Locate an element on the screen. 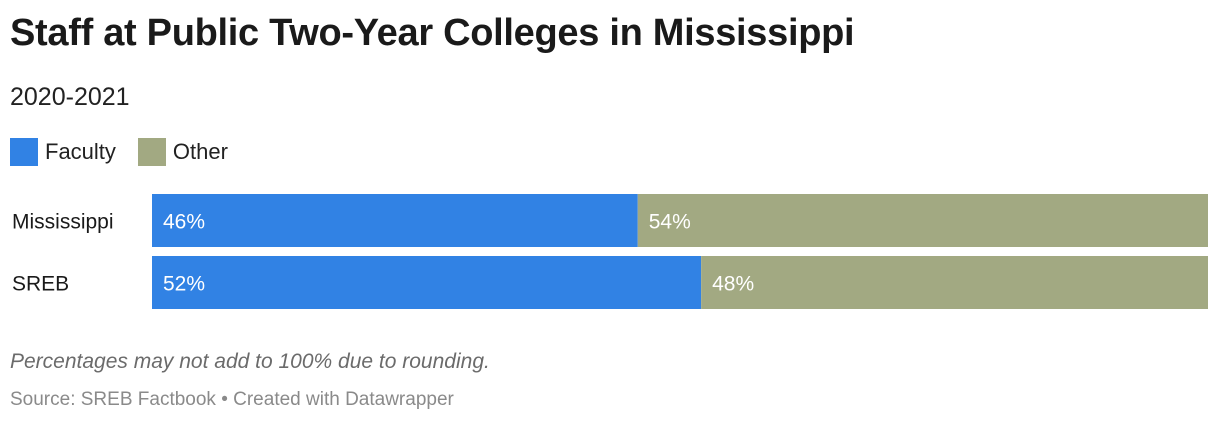  legend-label-faculty: Faculty is located at coordinates (80, 151).